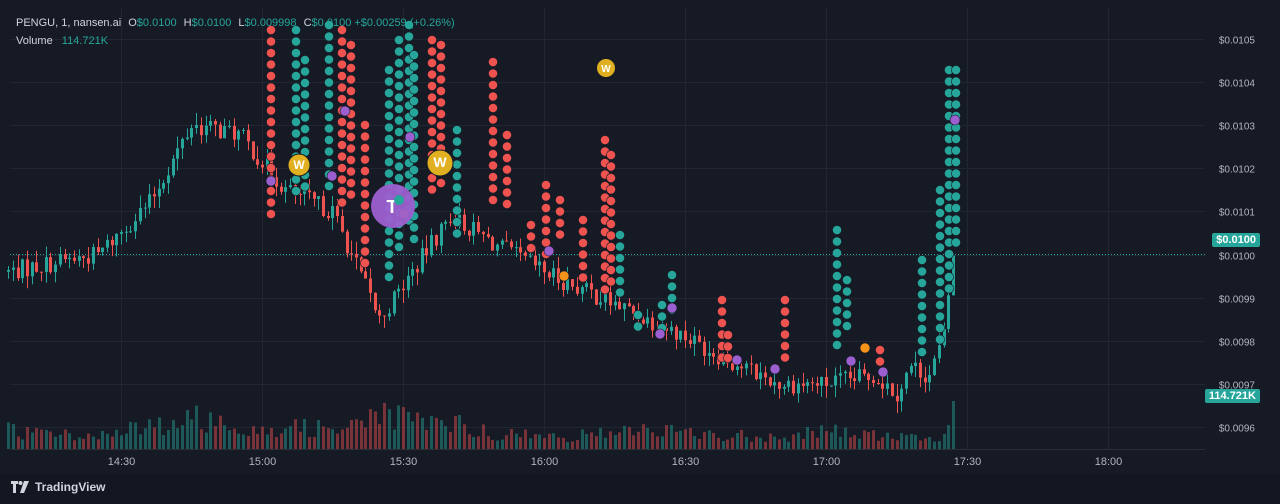  What do you see at coordinates (58, 487) in the screenshot?
I see `tradingview-logo: TradingView` at bounding box center [58, 487].